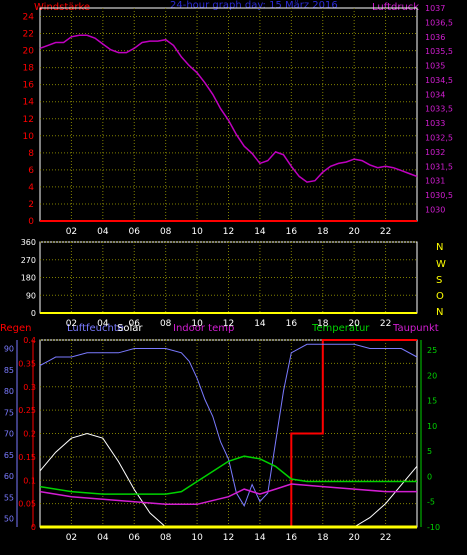  Describe the element at coordinates (203, 328) in the screenshot. I see `indoor-label: Indoor temp` at that location.